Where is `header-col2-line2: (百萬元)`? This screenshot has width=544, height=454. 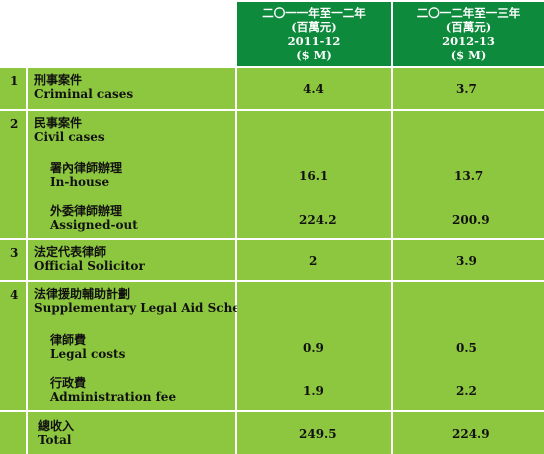
header-col2-line2: (百萬元) is located at coordinates (468, 27).